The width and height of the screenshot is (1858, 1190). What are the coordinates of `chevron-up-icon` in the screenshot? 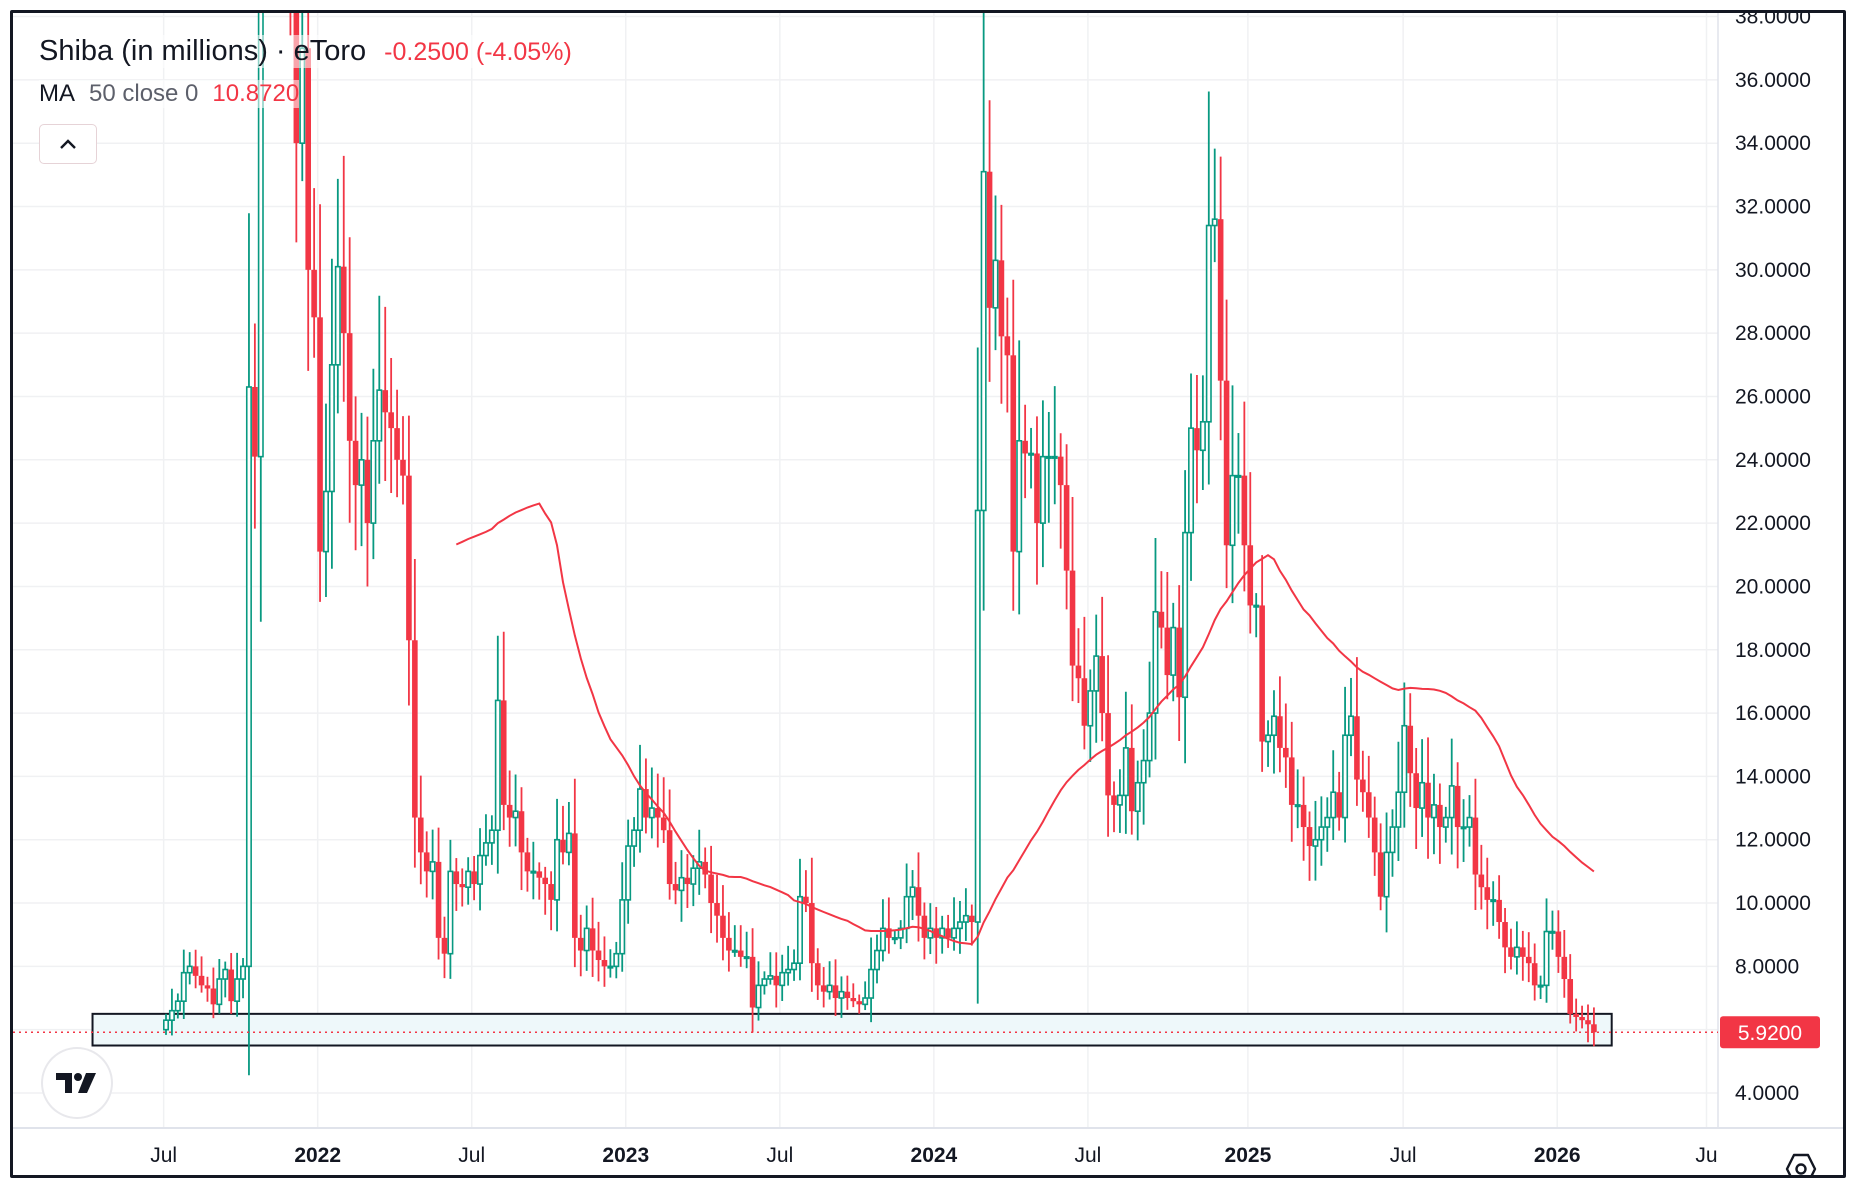 It's located at (68, 144).